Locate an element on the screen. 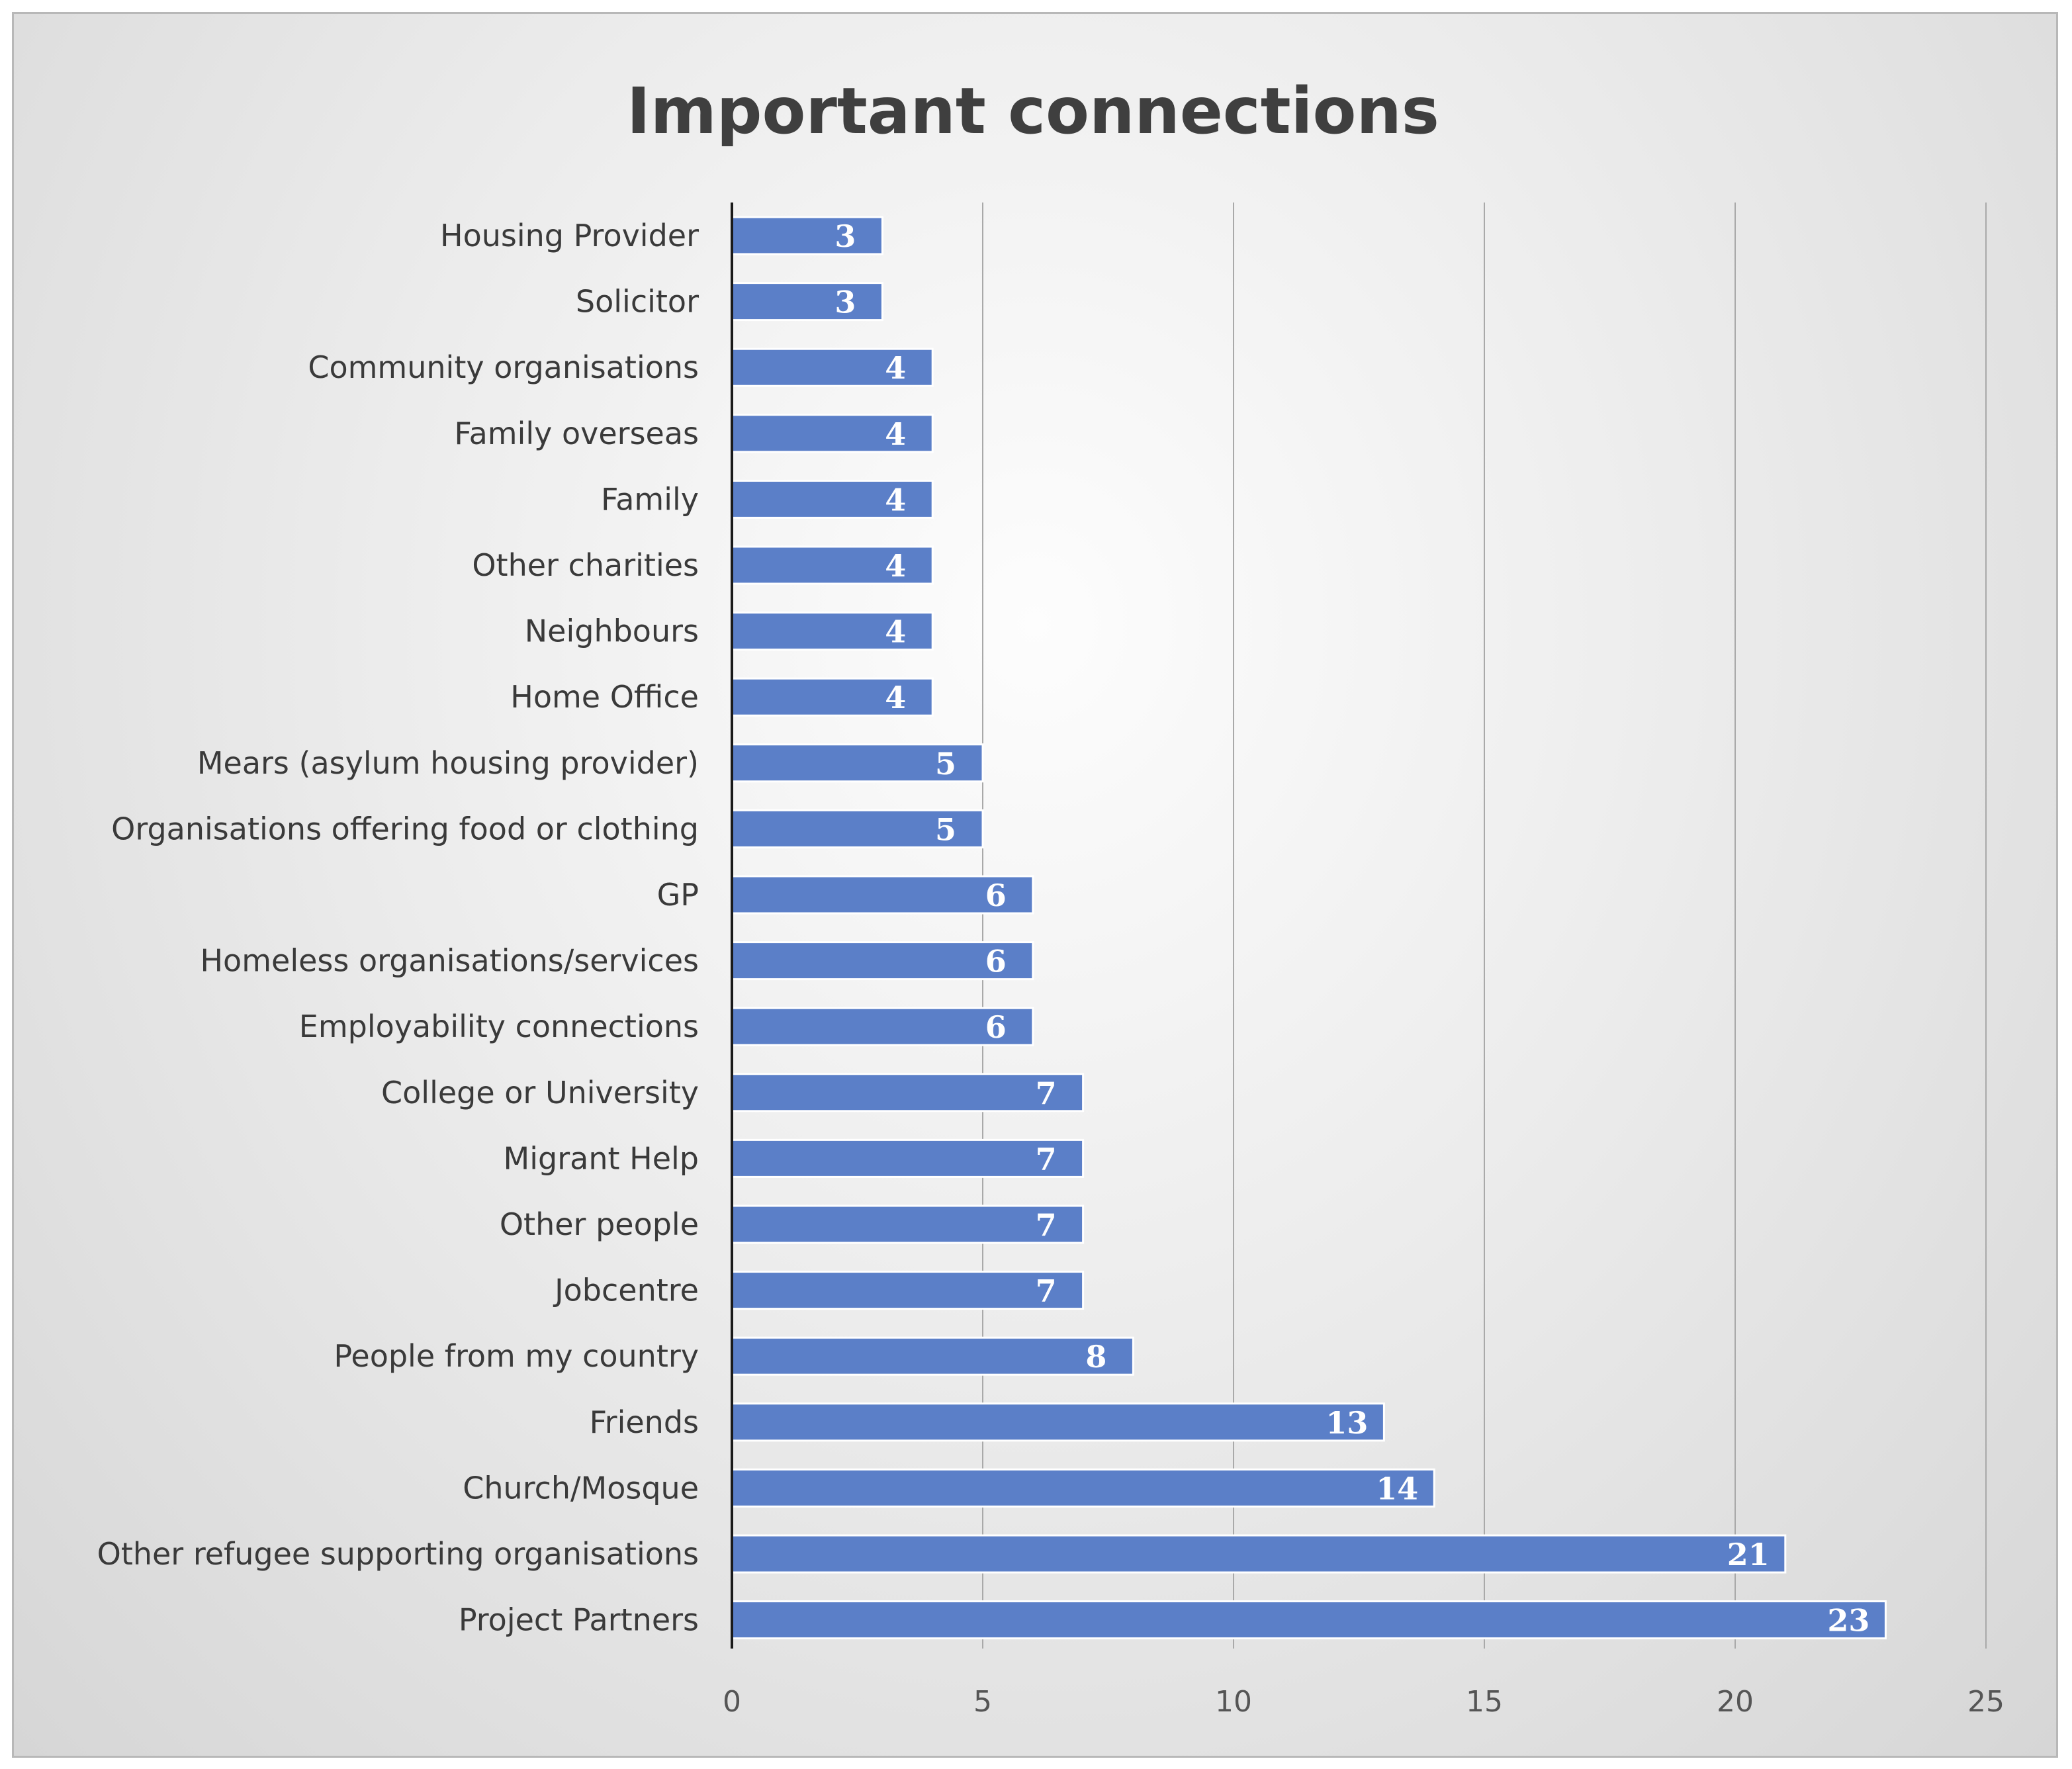  category-label: Friends is located at coordinates (644, 1422).